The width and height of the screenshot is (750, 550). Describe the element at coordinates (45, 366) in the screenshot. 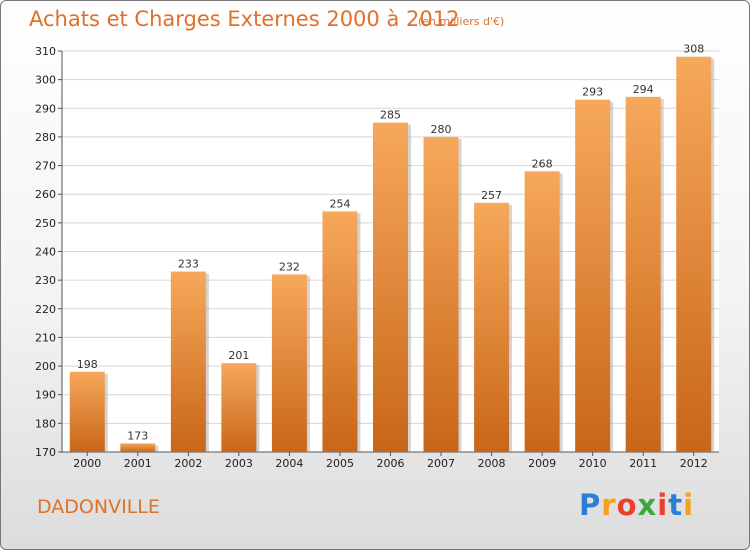

I see `y-tick-label: 200` at that location.